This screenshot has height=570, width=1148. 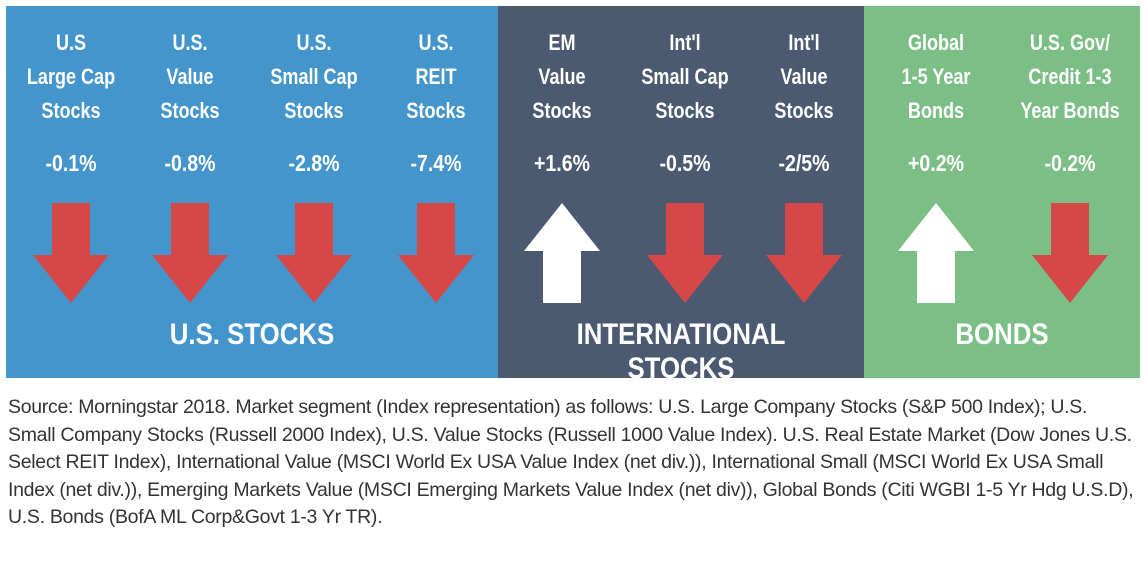 What do you see at coordinates (314, 76) in the screenshot?
I see `column-label: U.S. Small Cap Stocks` at bounding box center [314, 76].